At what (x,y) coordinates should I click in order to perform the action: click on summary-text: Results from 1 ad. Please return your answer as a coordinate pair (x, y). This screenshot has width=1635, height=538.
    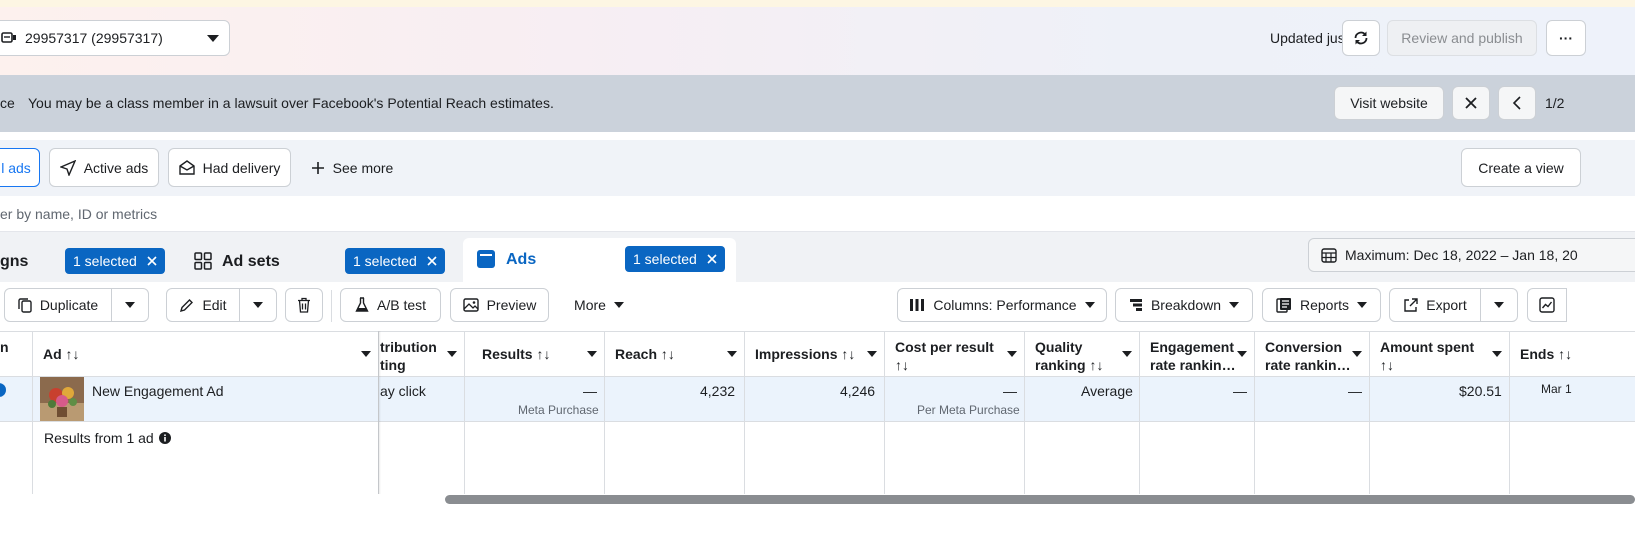
    Looking at the image, I should click on (99, 438).